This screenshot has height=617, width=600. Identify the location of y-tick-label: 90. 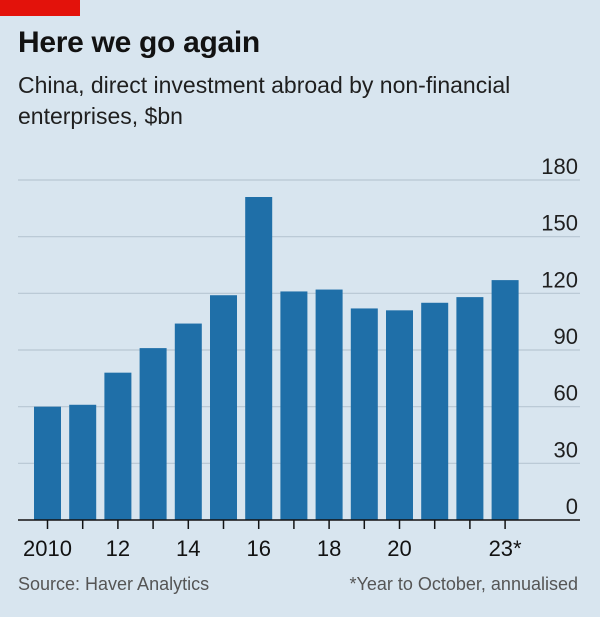
(566, 336).